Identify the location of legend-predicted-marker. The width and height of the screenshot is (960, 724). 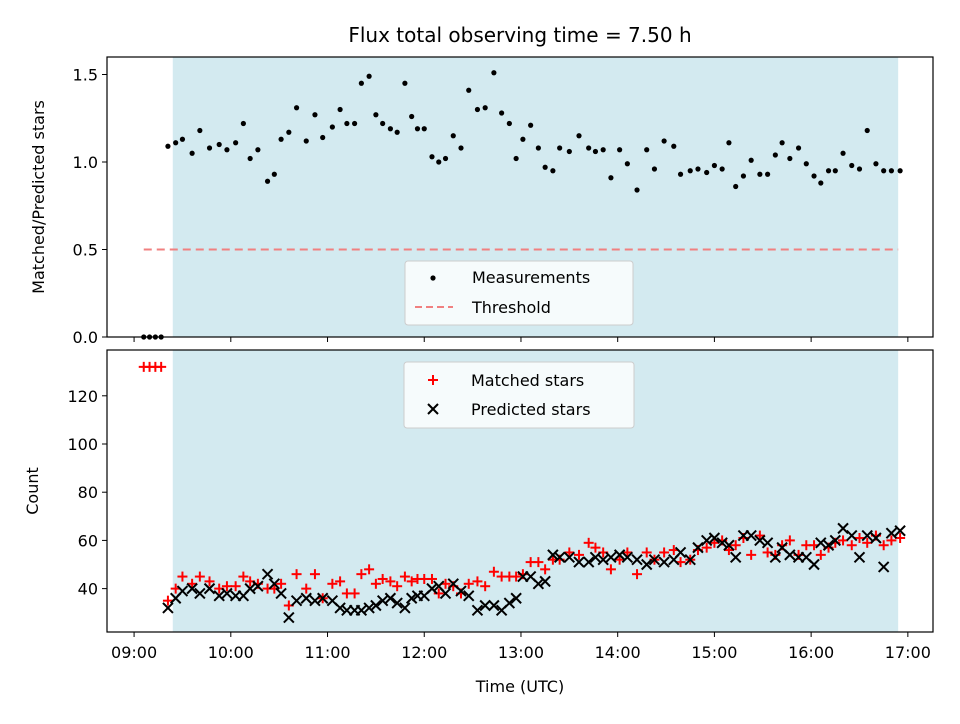
(433, 409).